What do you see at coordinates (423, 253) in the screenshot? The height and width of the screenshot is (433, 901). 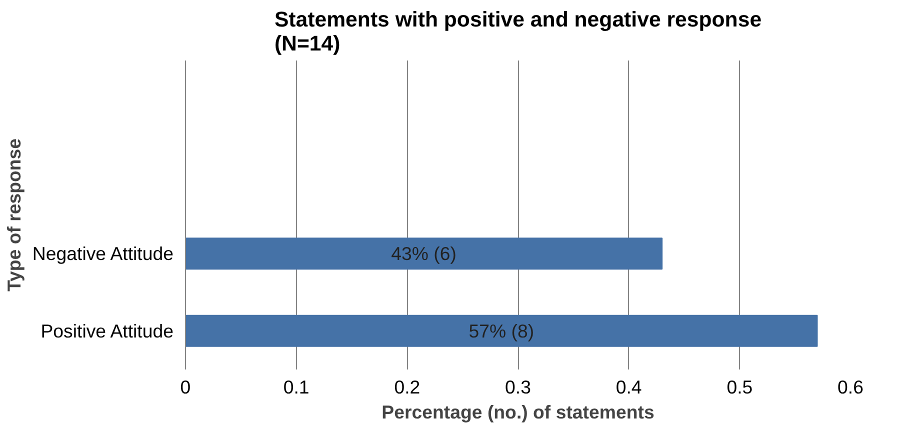 I see `data-label: 43% (6)` at bounding box center [423, 253].